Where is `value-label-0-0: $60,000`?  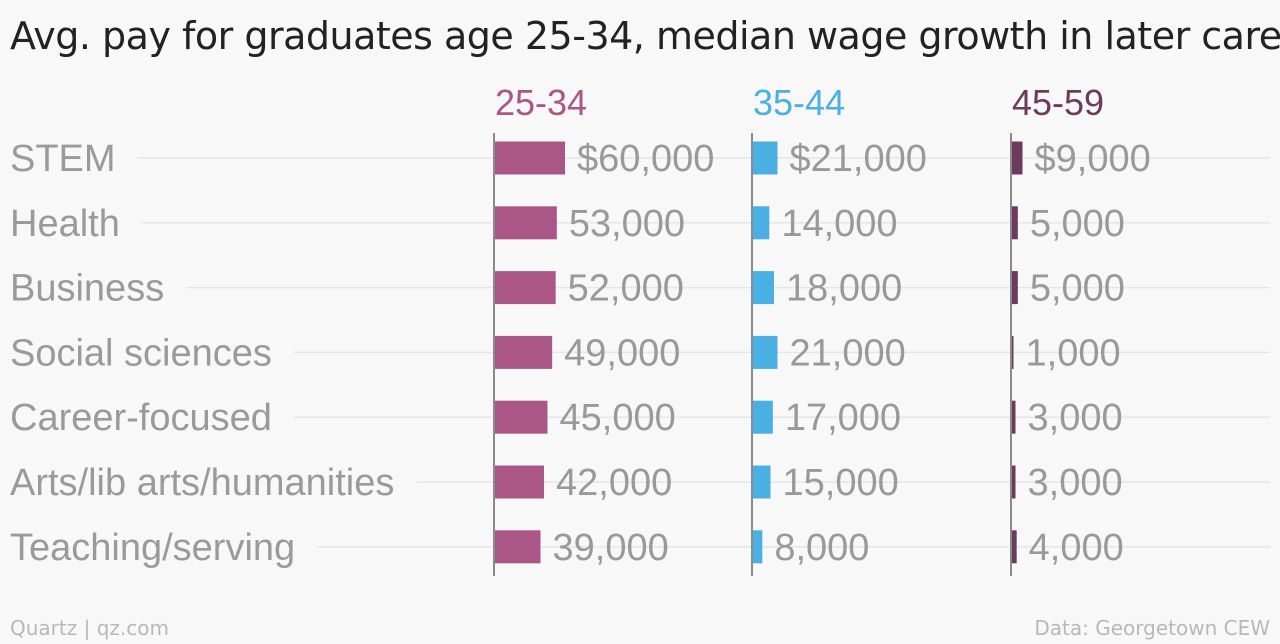
value-label-0-0: $60,000 is located at coordinates (645, 159).